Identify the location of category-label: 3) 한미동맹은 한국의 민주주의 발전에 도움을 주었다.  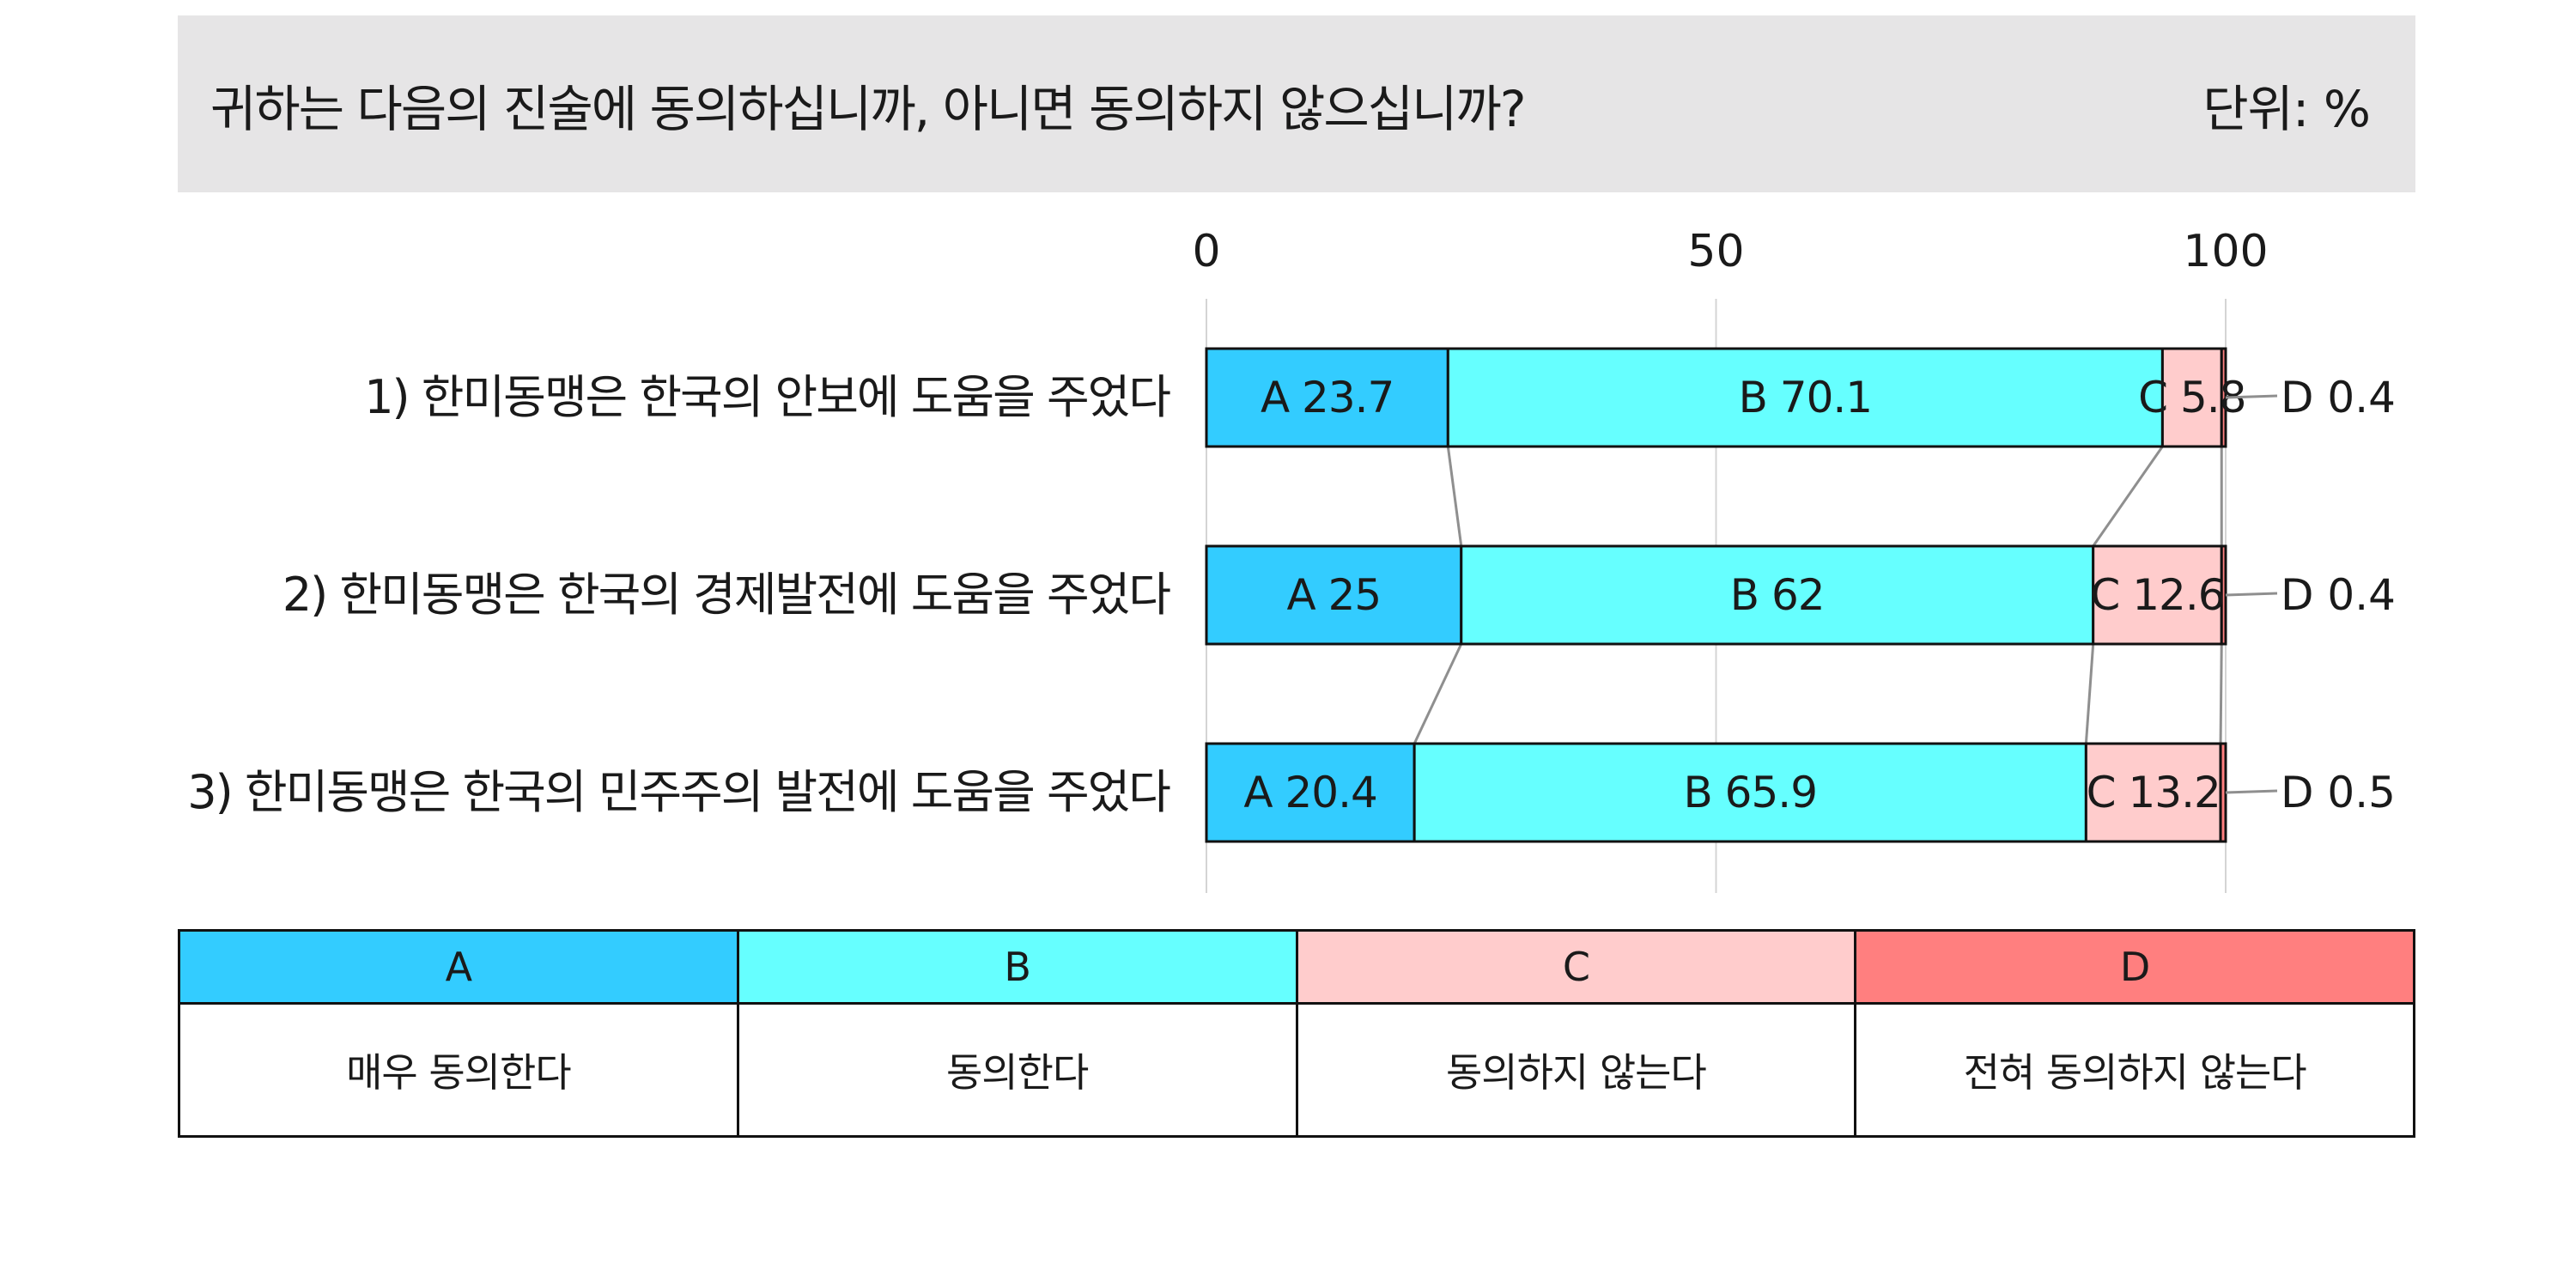
(678, 792).